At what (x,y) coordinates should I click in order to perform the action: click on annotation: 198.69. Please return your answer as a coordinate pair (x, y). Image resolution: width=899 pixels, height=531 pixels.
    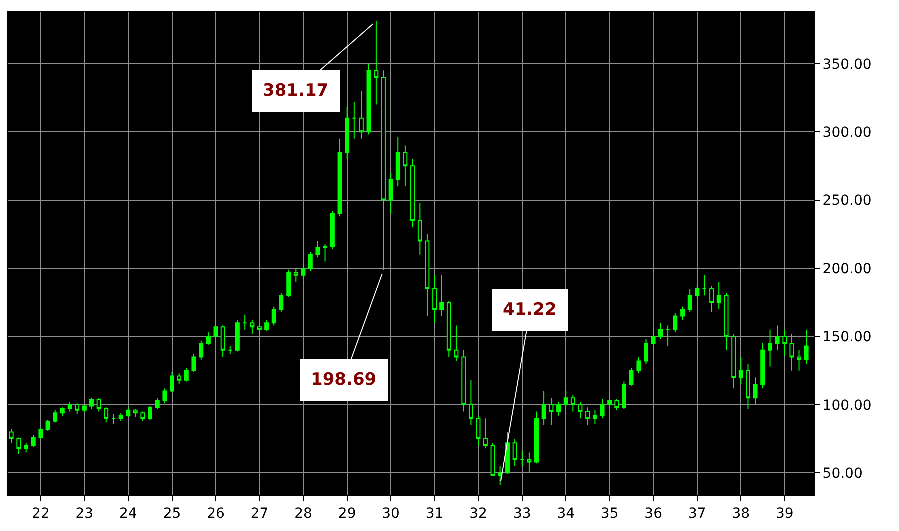
    Looking at the image, I should click on (344, 380).